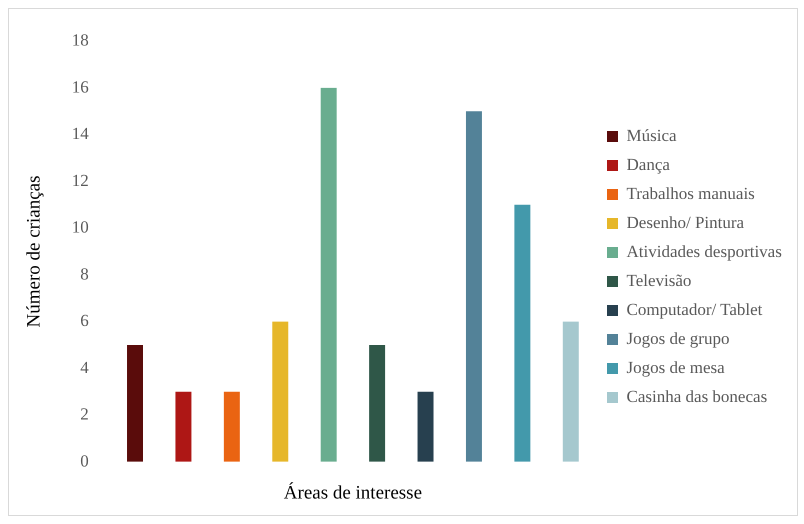 This screenshot has width=804, height=524. What do you see at coordinates (84, 320) in the screenshot?
I see `y-tick-label: 6` at bounding box center [84, 320].